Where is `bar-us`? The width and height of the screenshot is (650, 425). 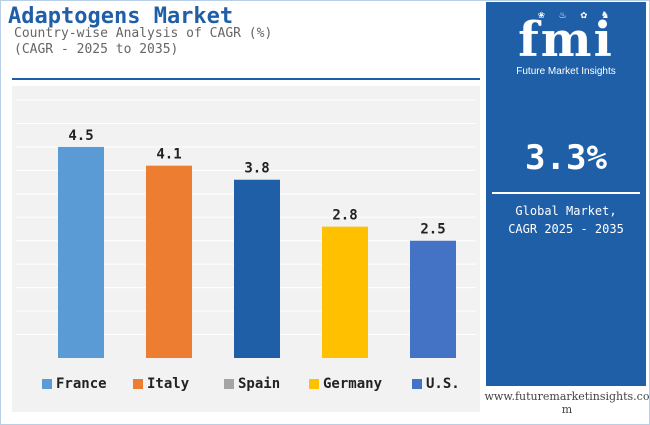
bar-us is located at coordinates (433, 299).